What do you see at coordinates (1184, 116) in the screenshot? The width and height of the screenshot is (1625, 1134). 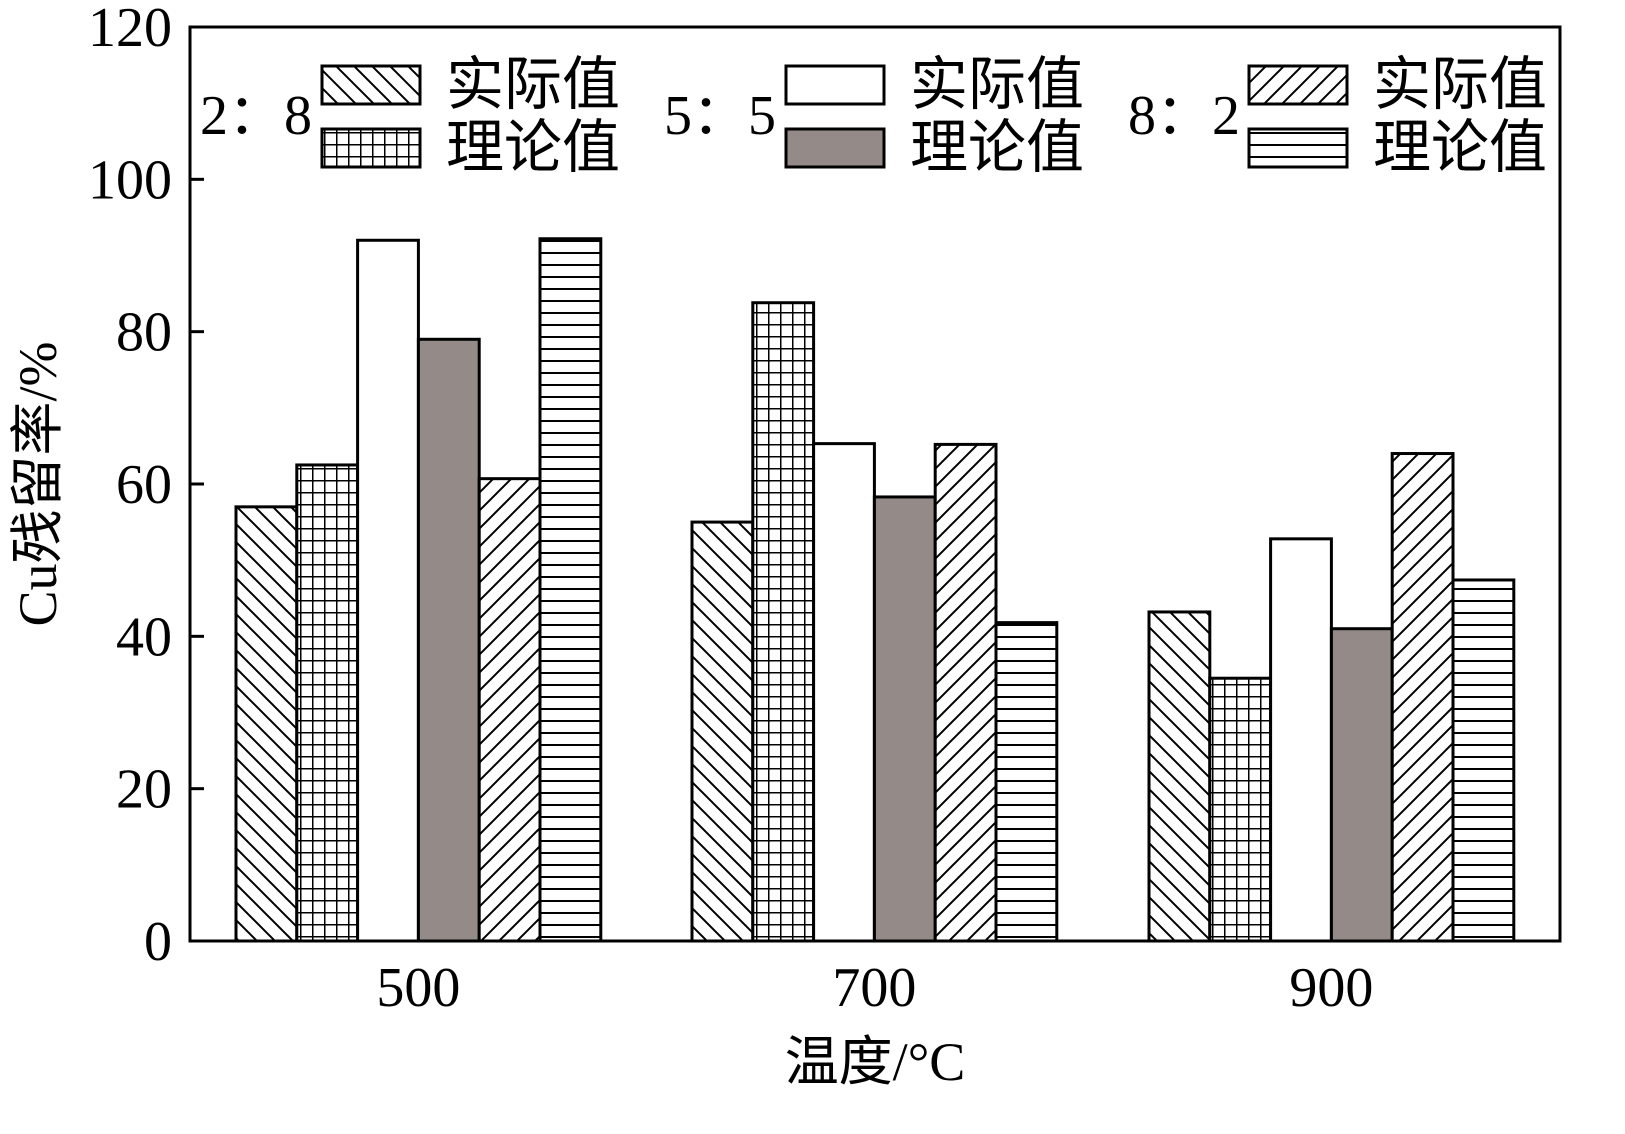 I see `legend-ratio-label: 8：2` at bounding box center [1184, 116].